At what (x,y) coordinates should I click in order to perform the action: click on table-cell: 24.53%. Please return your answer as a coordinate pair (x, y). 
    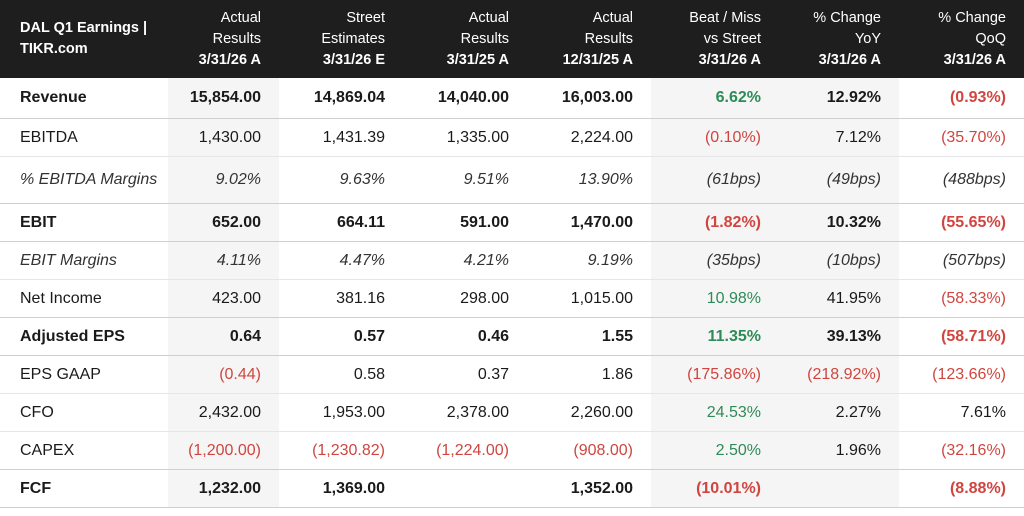
    Looking at the image, I should click on (715, 412).